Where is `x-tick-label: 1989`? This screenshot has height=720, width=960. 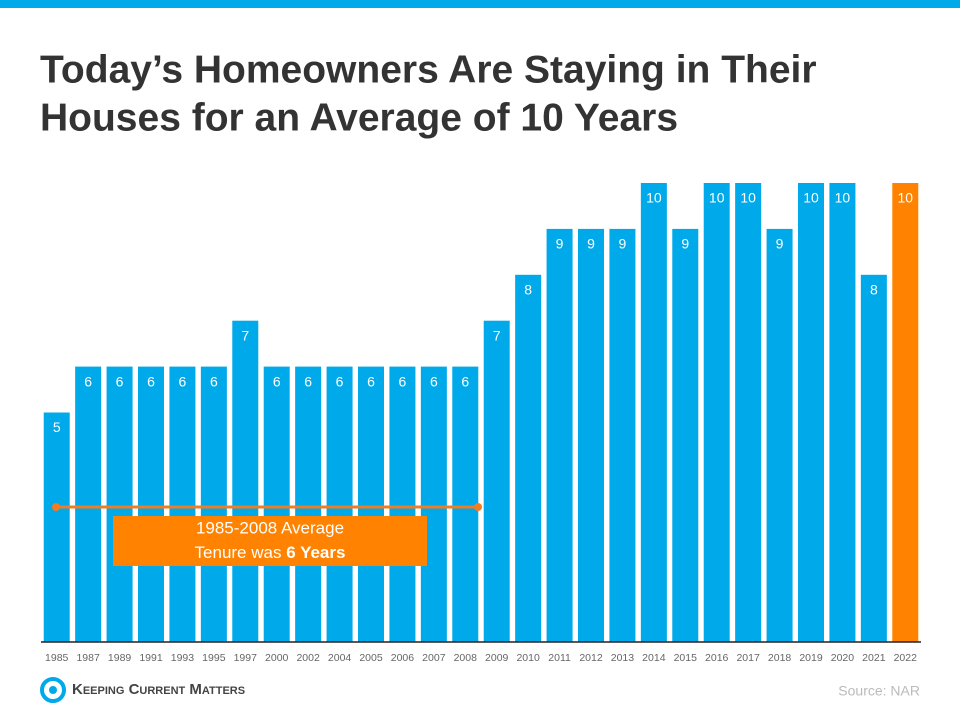 x-tick-label: 1989 is located at coordinates (120, 658).